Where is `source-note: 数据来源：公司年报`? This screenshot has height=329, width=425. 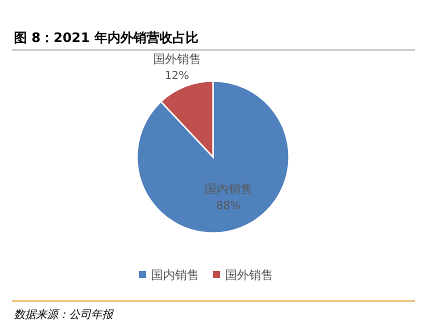
source-note: 数据来源：公司年报 is located at coordinates (64, 314).